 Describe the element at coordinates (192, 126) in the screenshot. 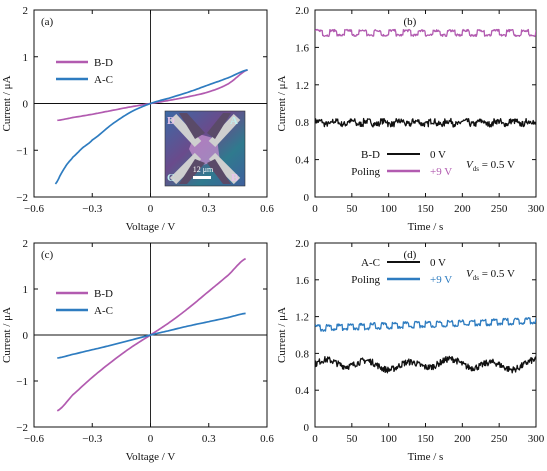

I see `electrode-d-core` at that location.